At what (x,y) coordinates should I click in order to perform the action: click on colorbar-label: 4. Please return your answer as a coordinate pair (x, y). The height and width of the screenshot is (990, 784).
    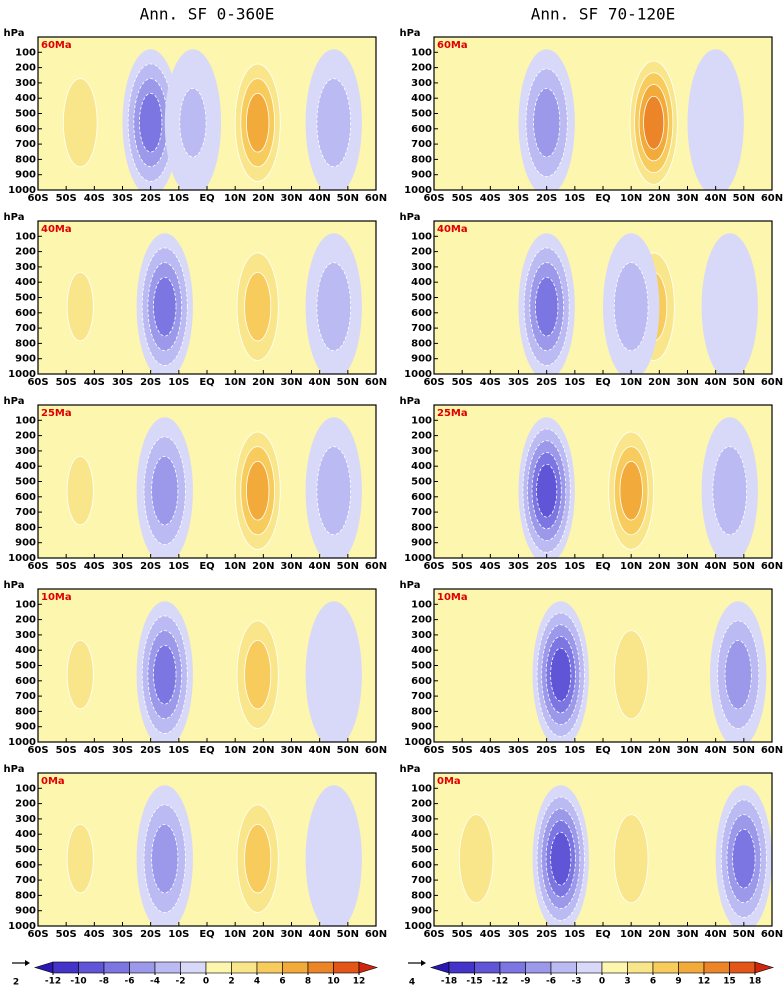
    Looking at the image, I should click on (257, 982).